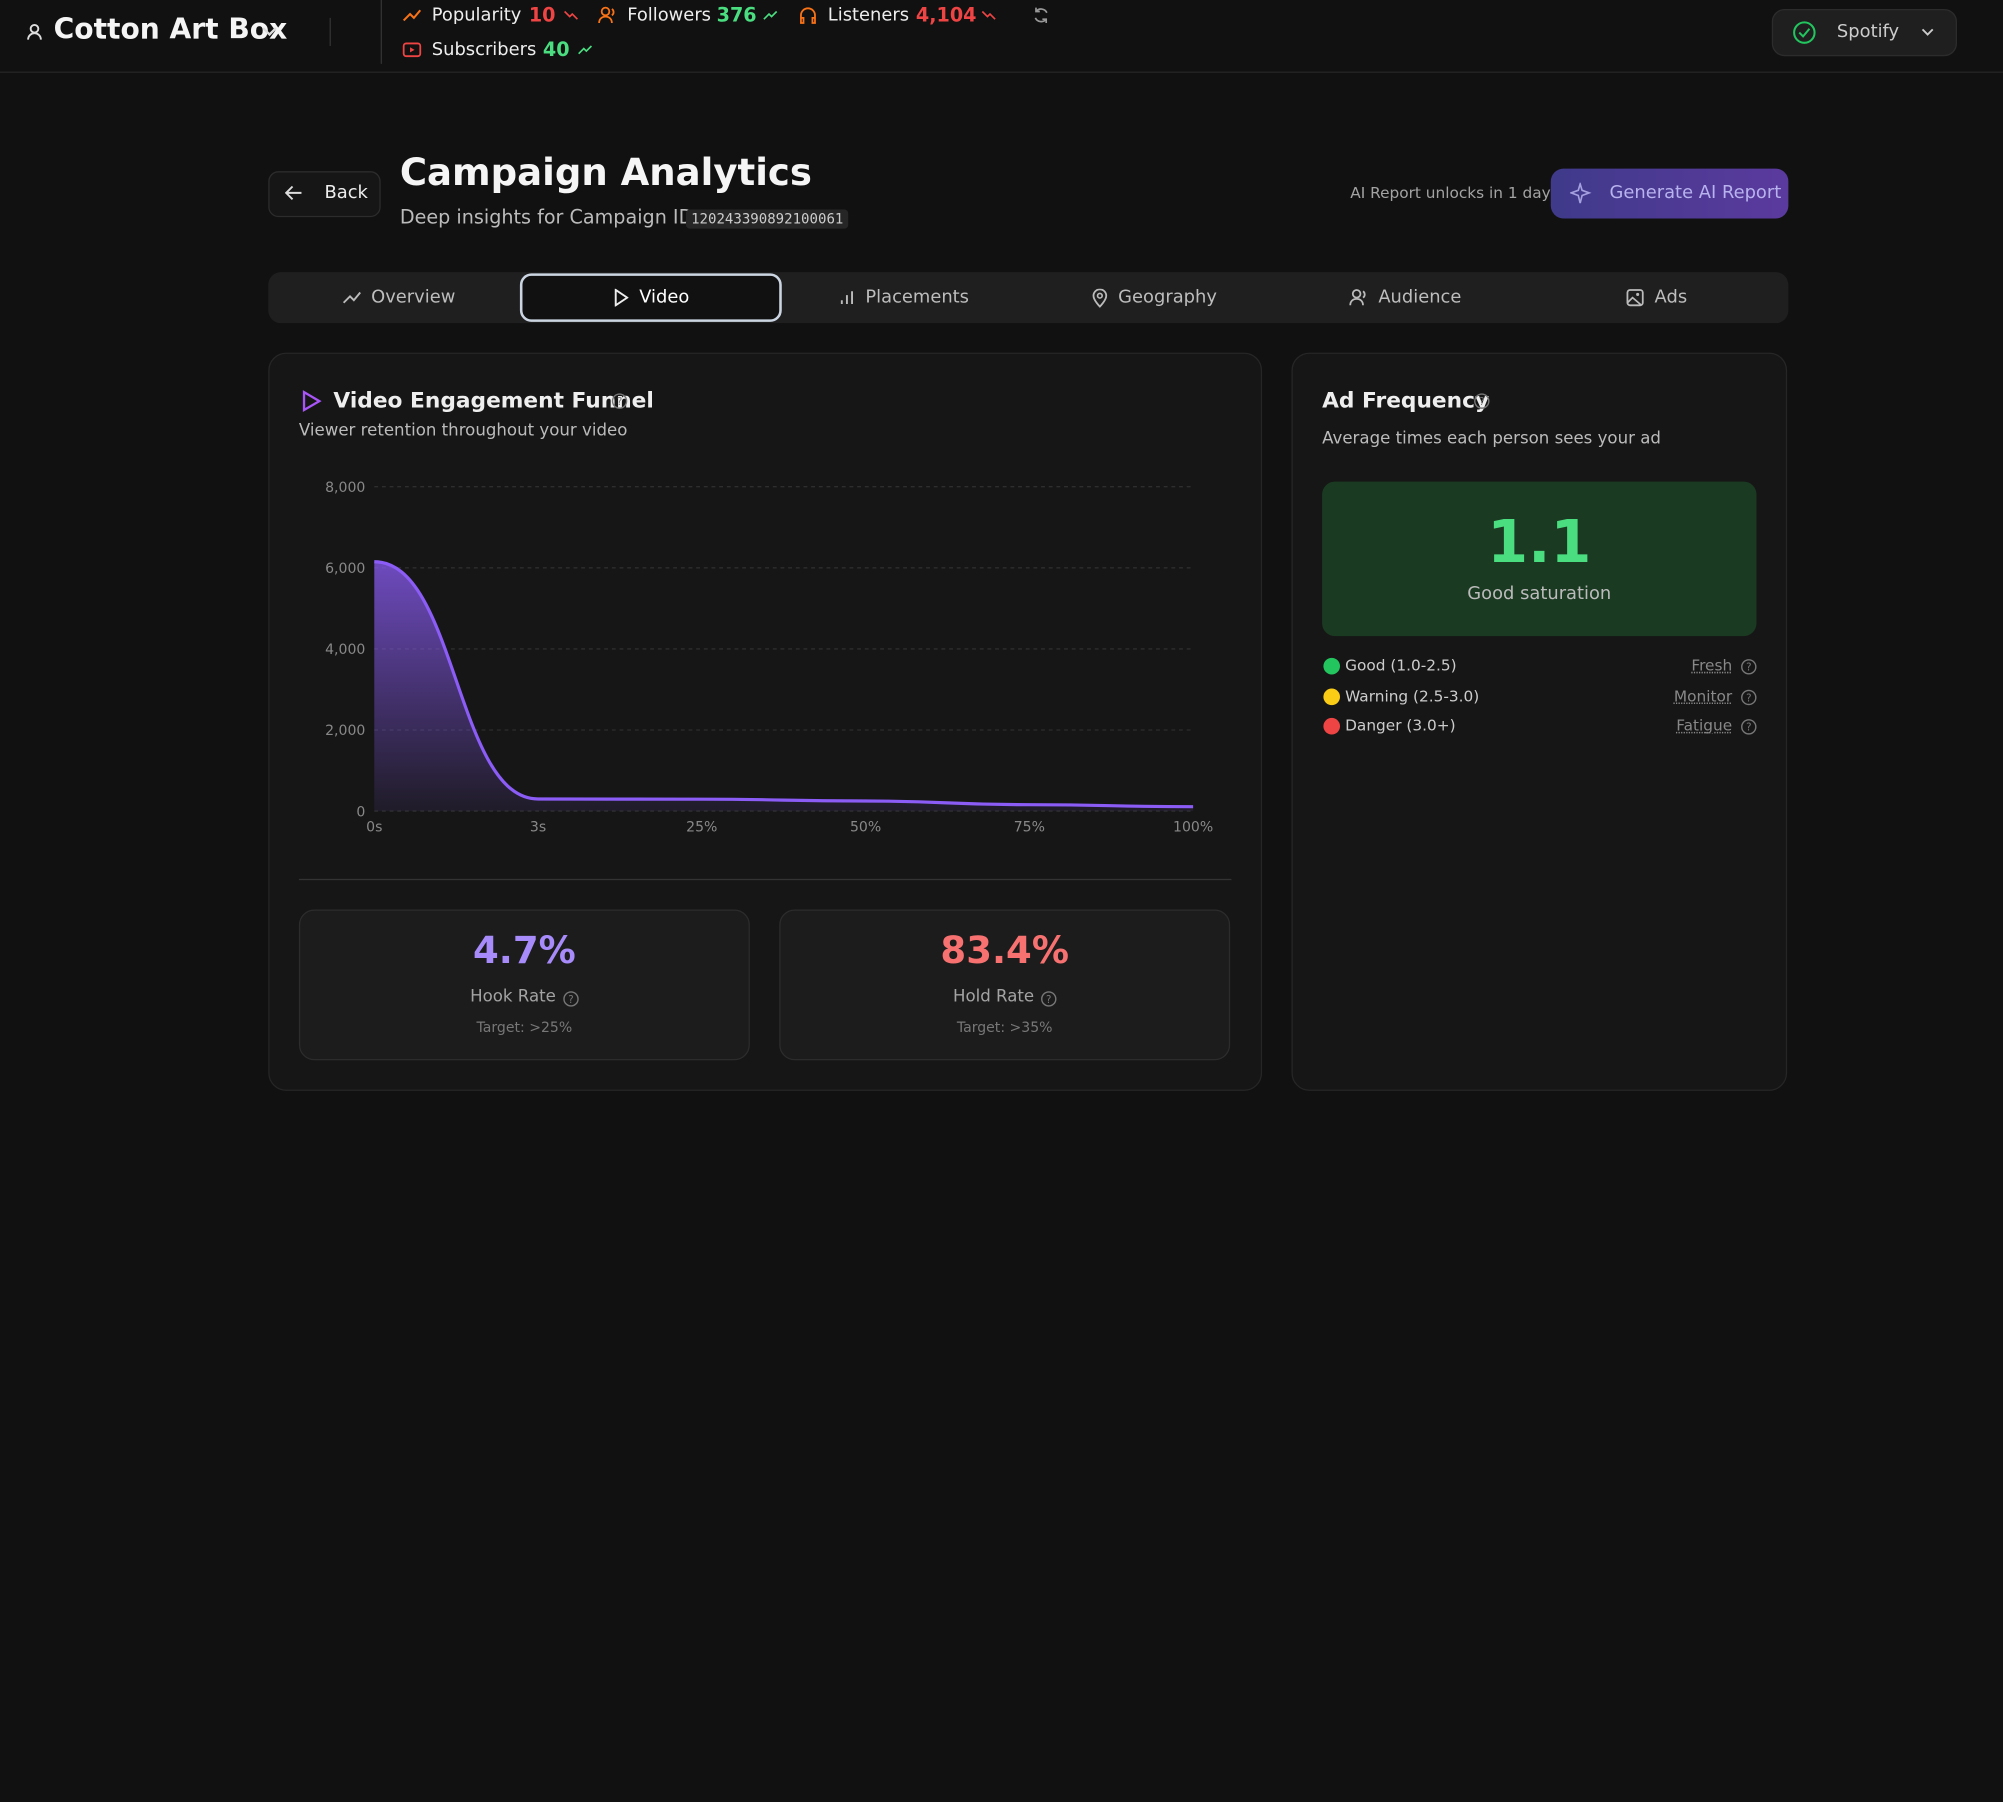  I want to click on metric-target: Target: >35%, so click(1004, 1027).